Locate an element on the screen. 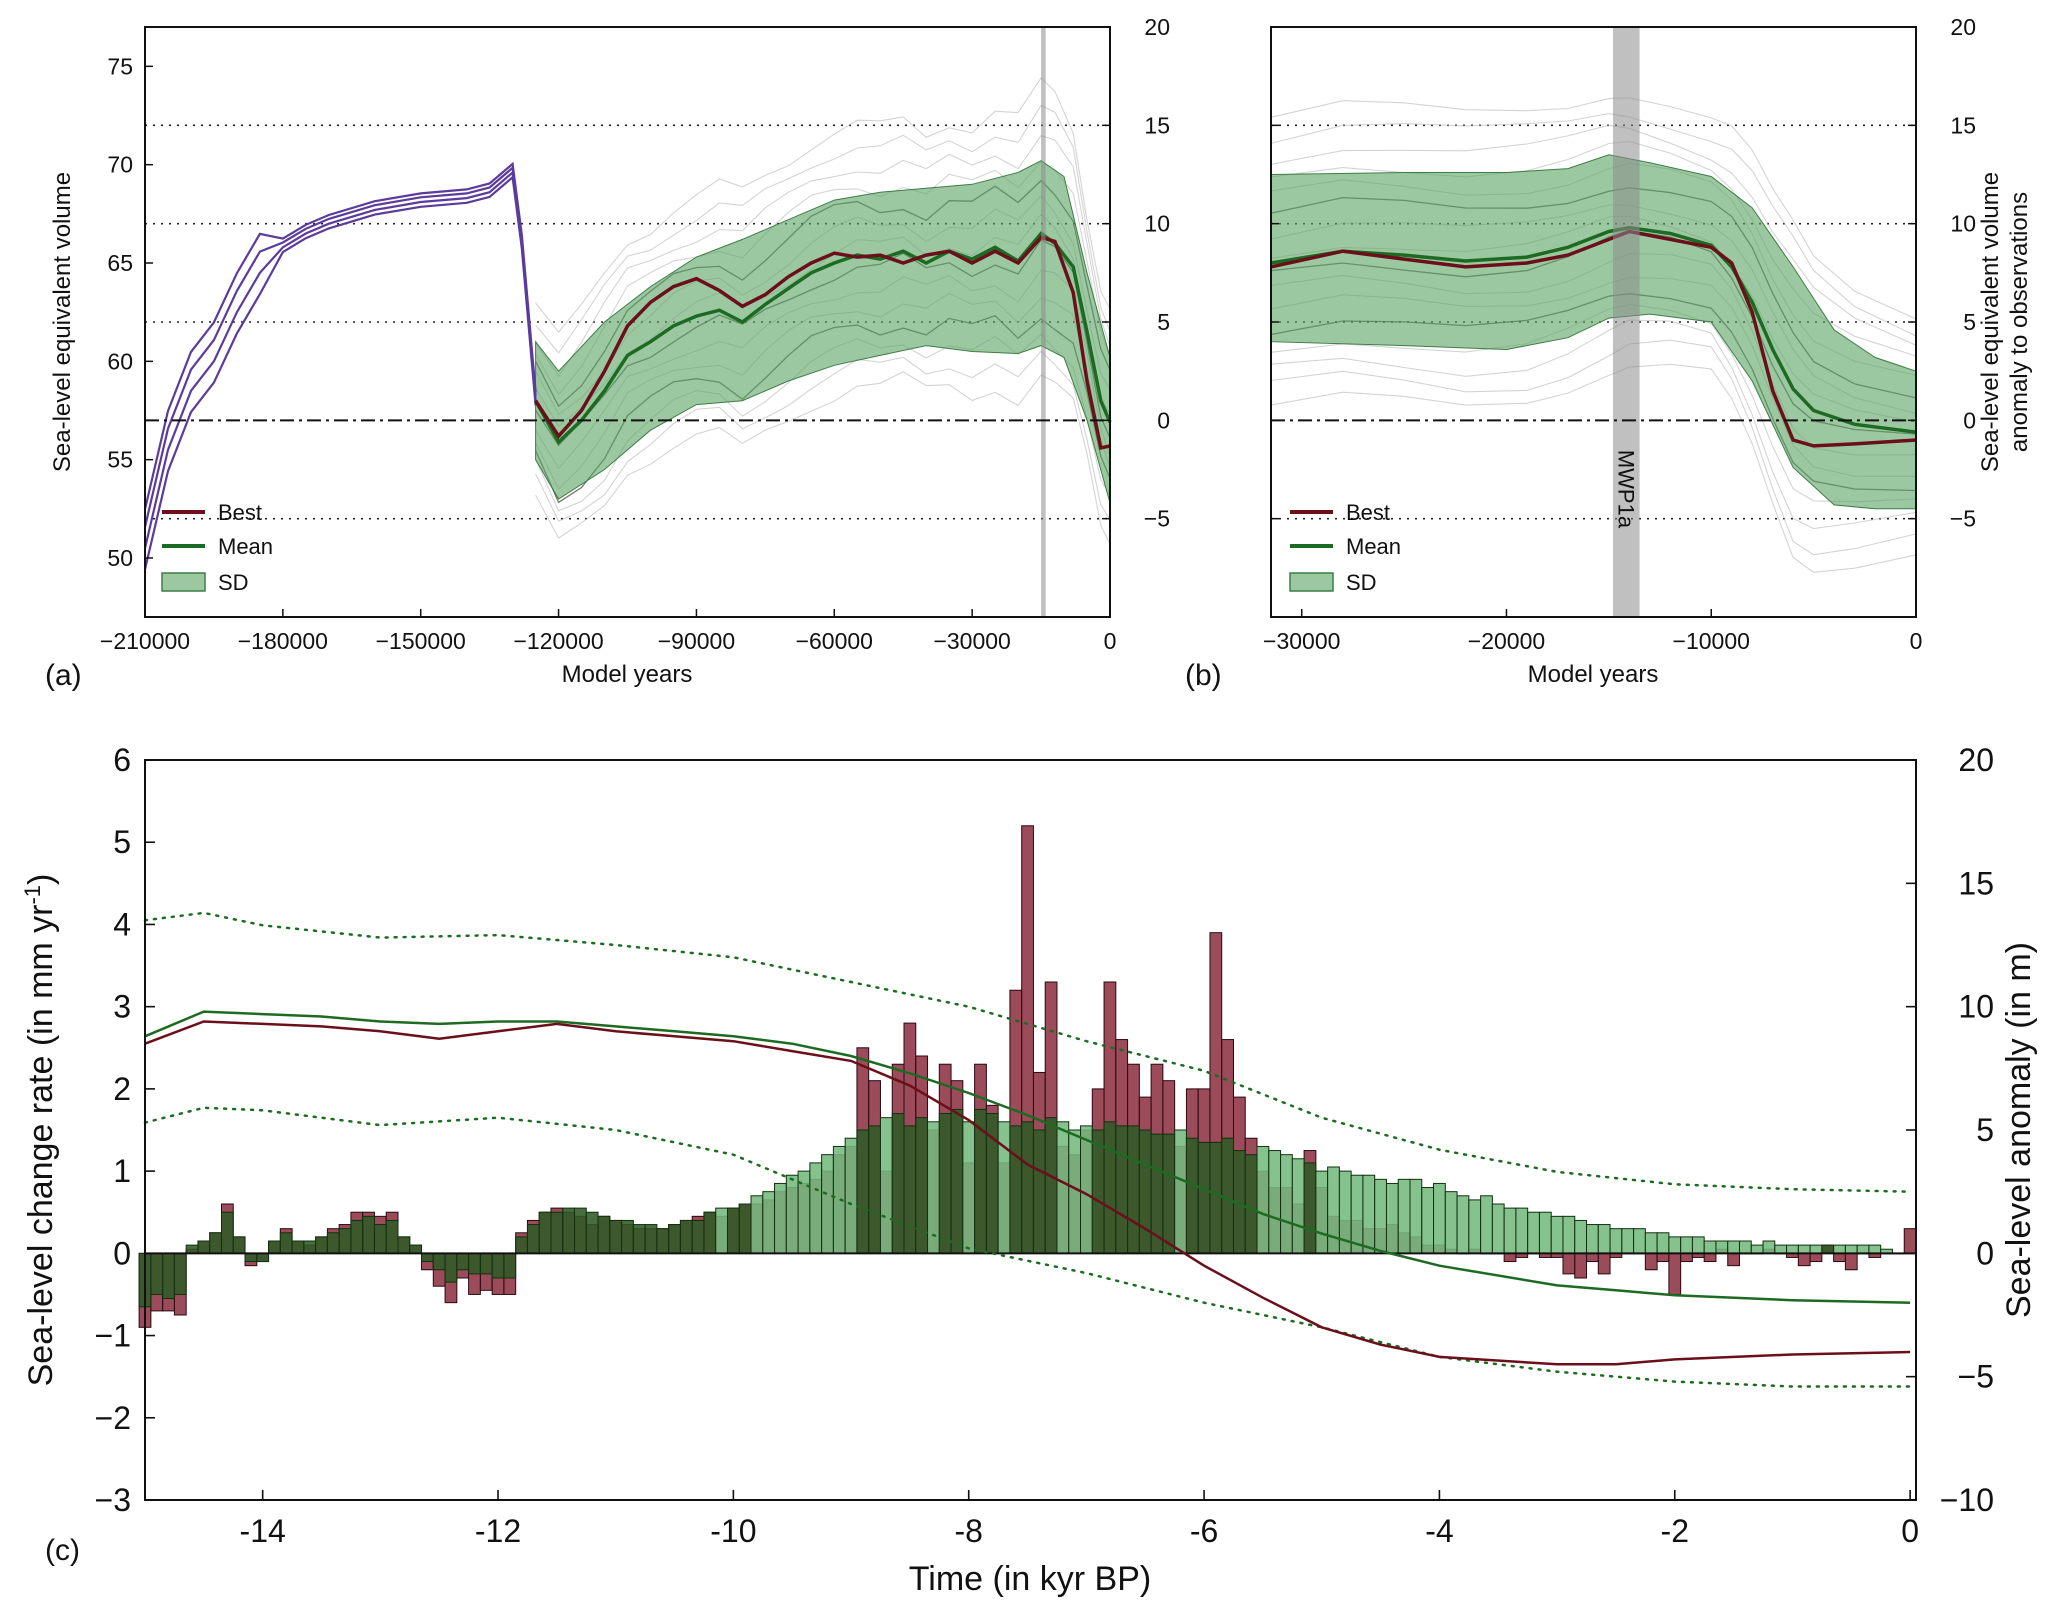 This screenshot has height=1609, width=2067. panel-a-ytick-right-label-5: 20 is located at coordinates (1157, 27).